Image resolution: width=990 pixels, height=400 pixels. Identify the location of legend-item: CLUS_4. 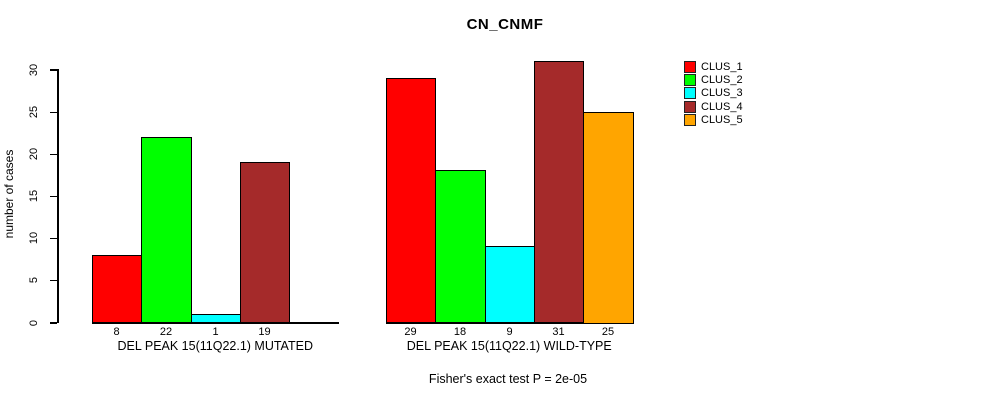
(713, 106).